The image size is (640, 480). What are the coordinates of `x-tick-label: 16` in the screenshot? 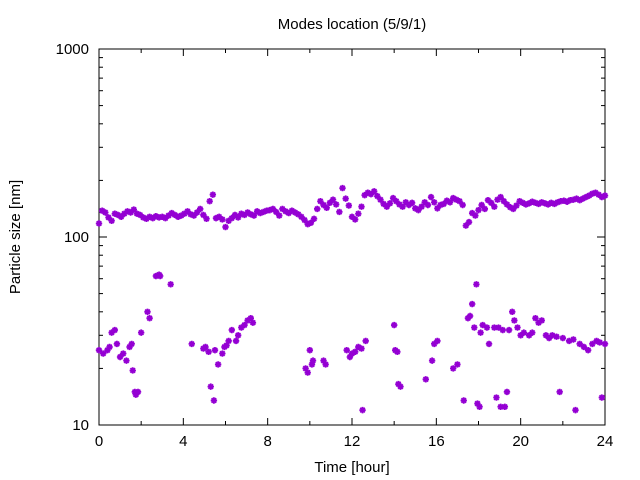 It's located at (436, 441).